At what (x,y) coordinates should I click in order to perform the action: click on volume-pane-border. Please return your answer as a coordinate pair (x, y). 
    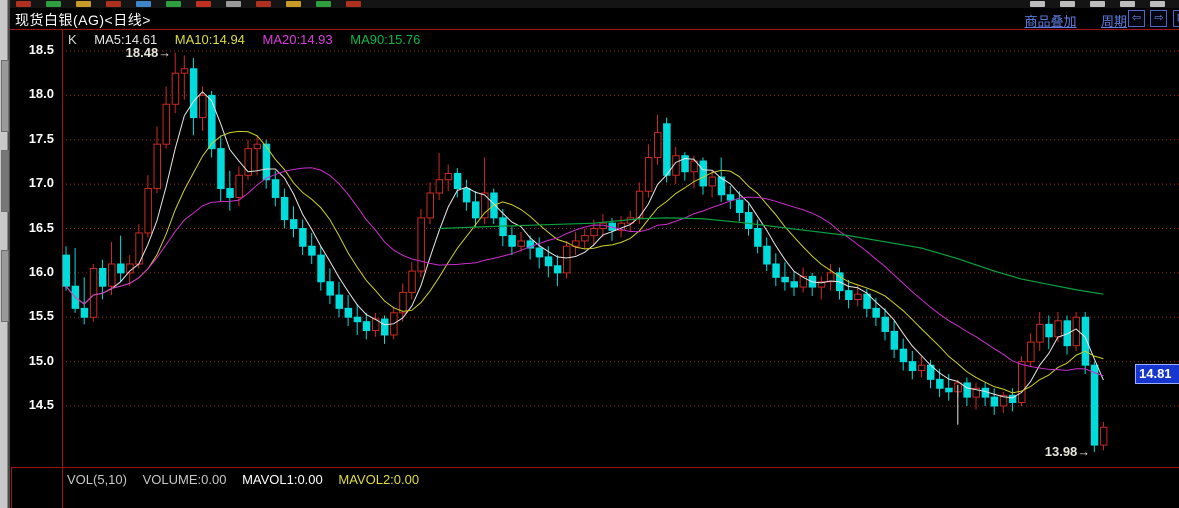
    Looking at the image, I should click on (11, 487).